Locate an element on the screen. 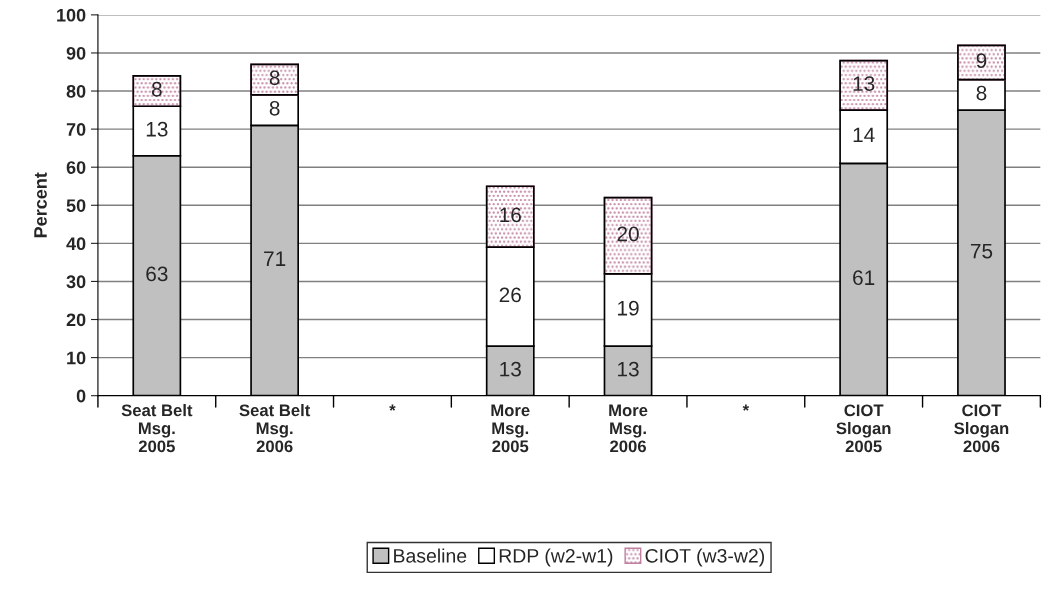 This screenshot has height=595, width=1053. y-axis-title: Percent is located at coordinates (40, 205).